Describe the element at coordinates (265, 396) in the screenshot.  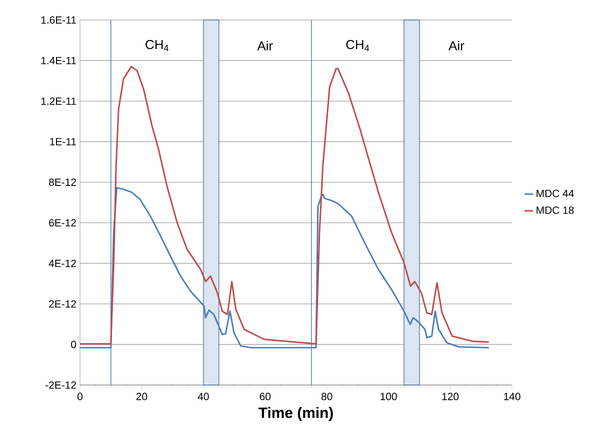
I see `x-tick-label: 60` at that location.